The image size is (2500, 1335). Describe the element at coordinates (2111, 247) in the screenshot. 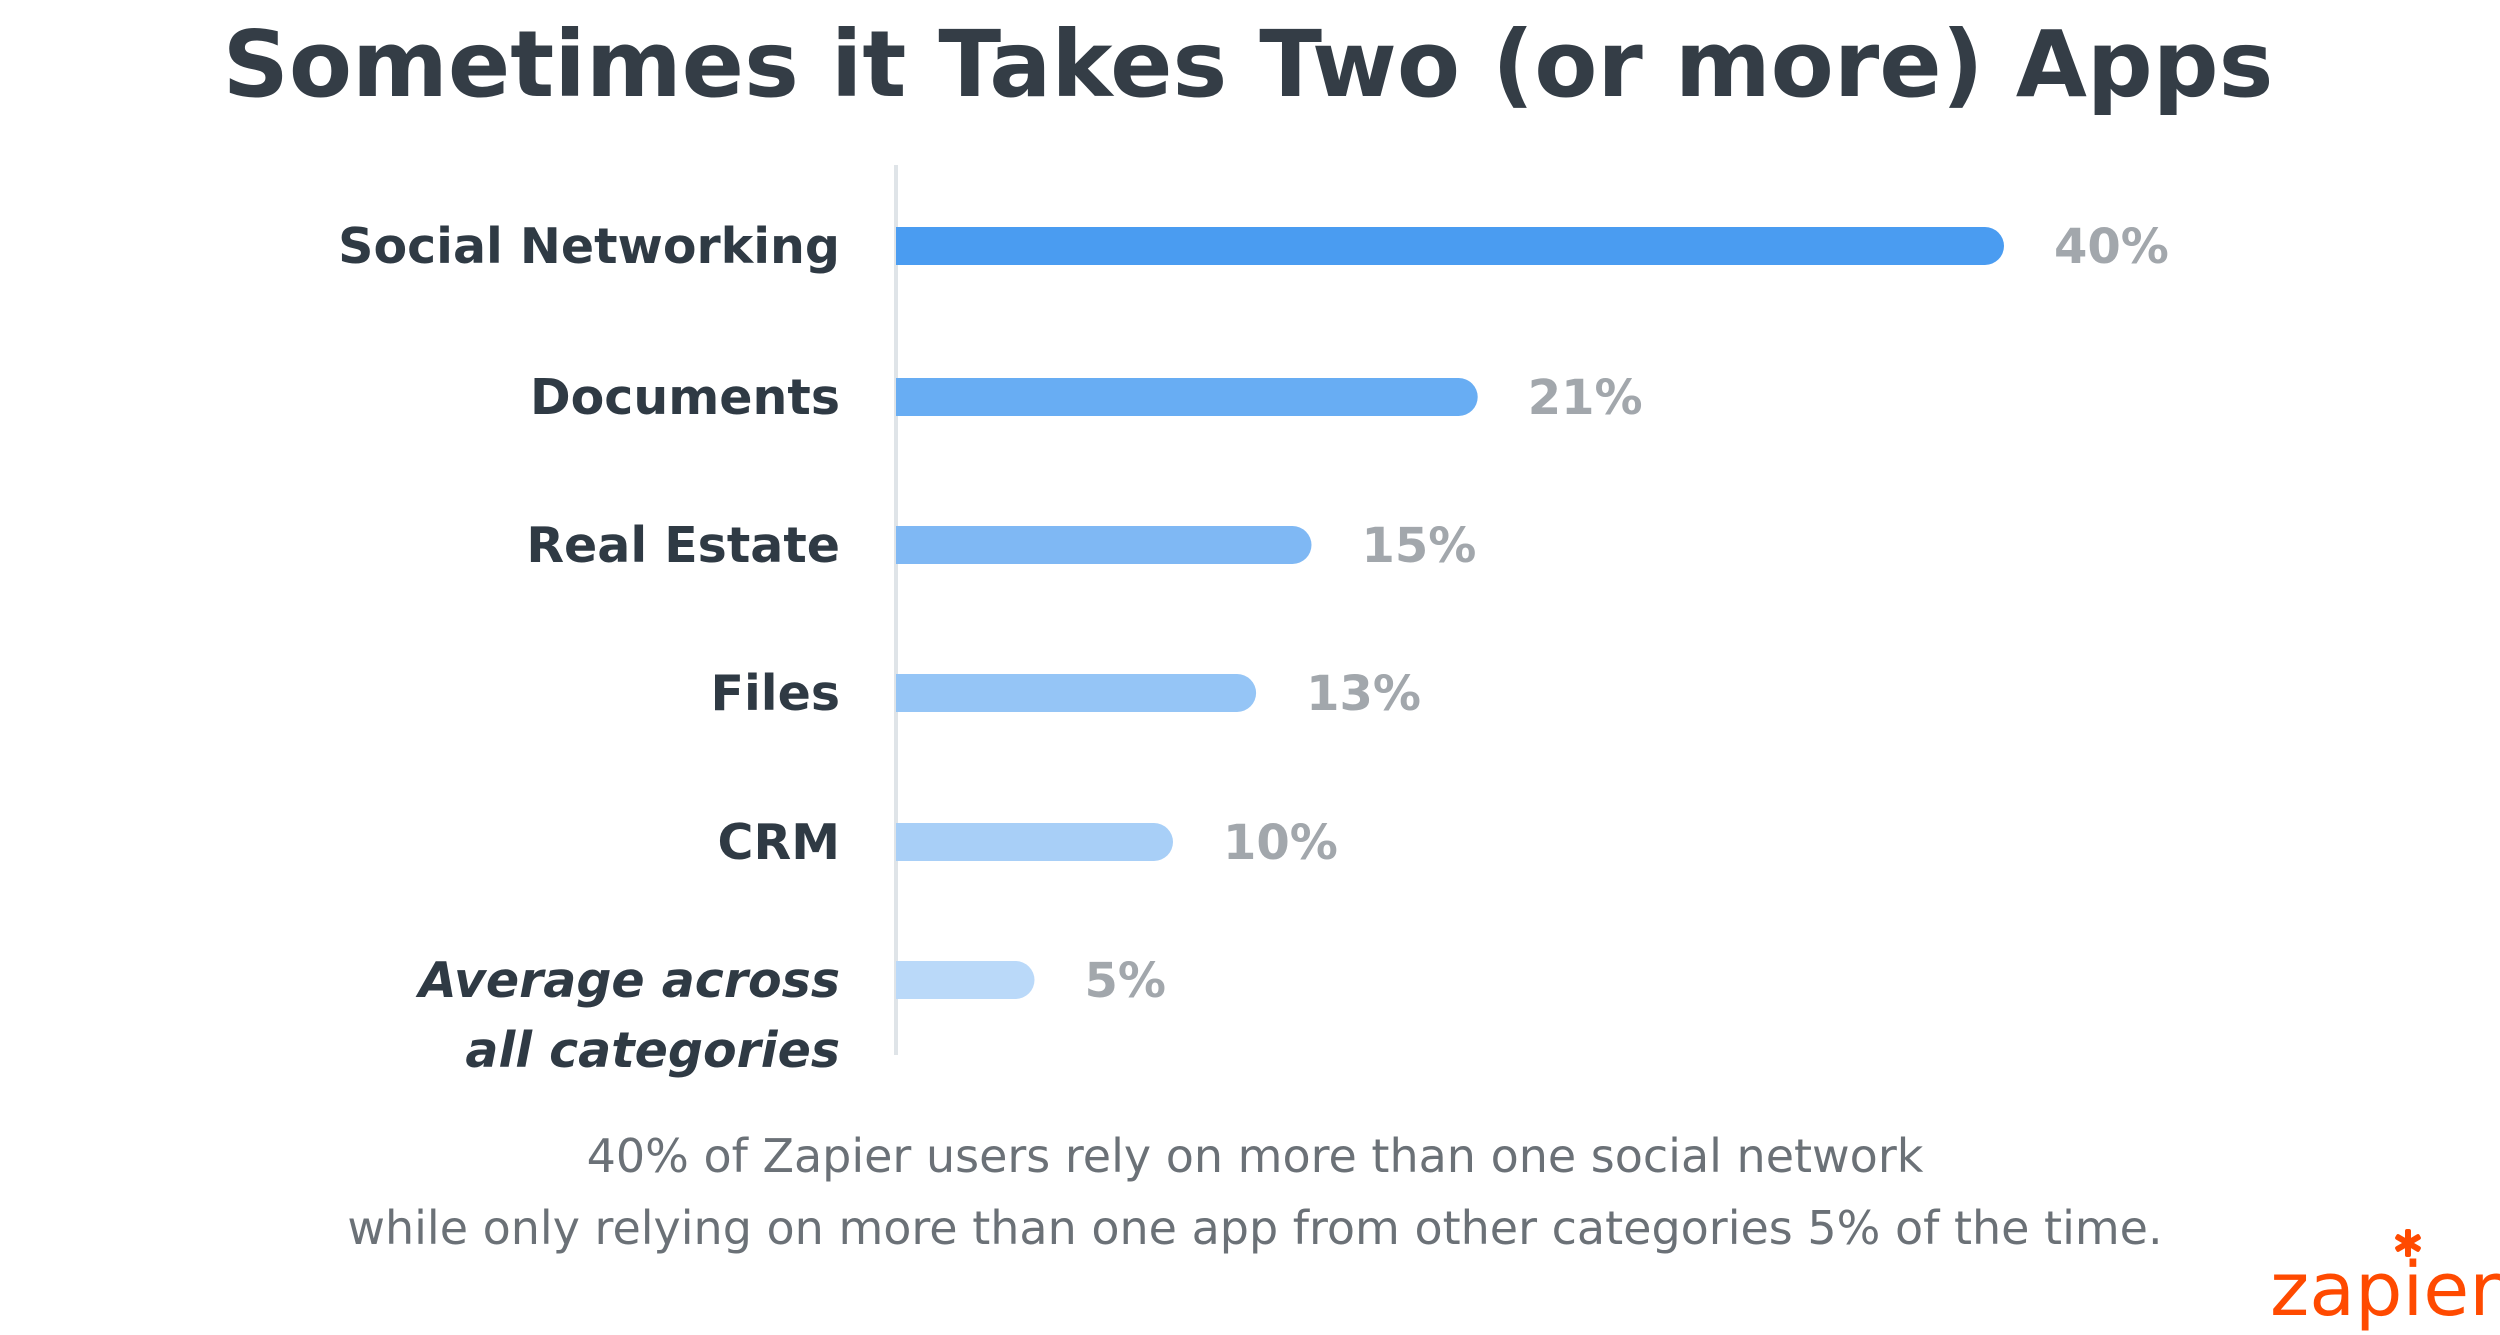

I see `value-label: 40%` at that location.